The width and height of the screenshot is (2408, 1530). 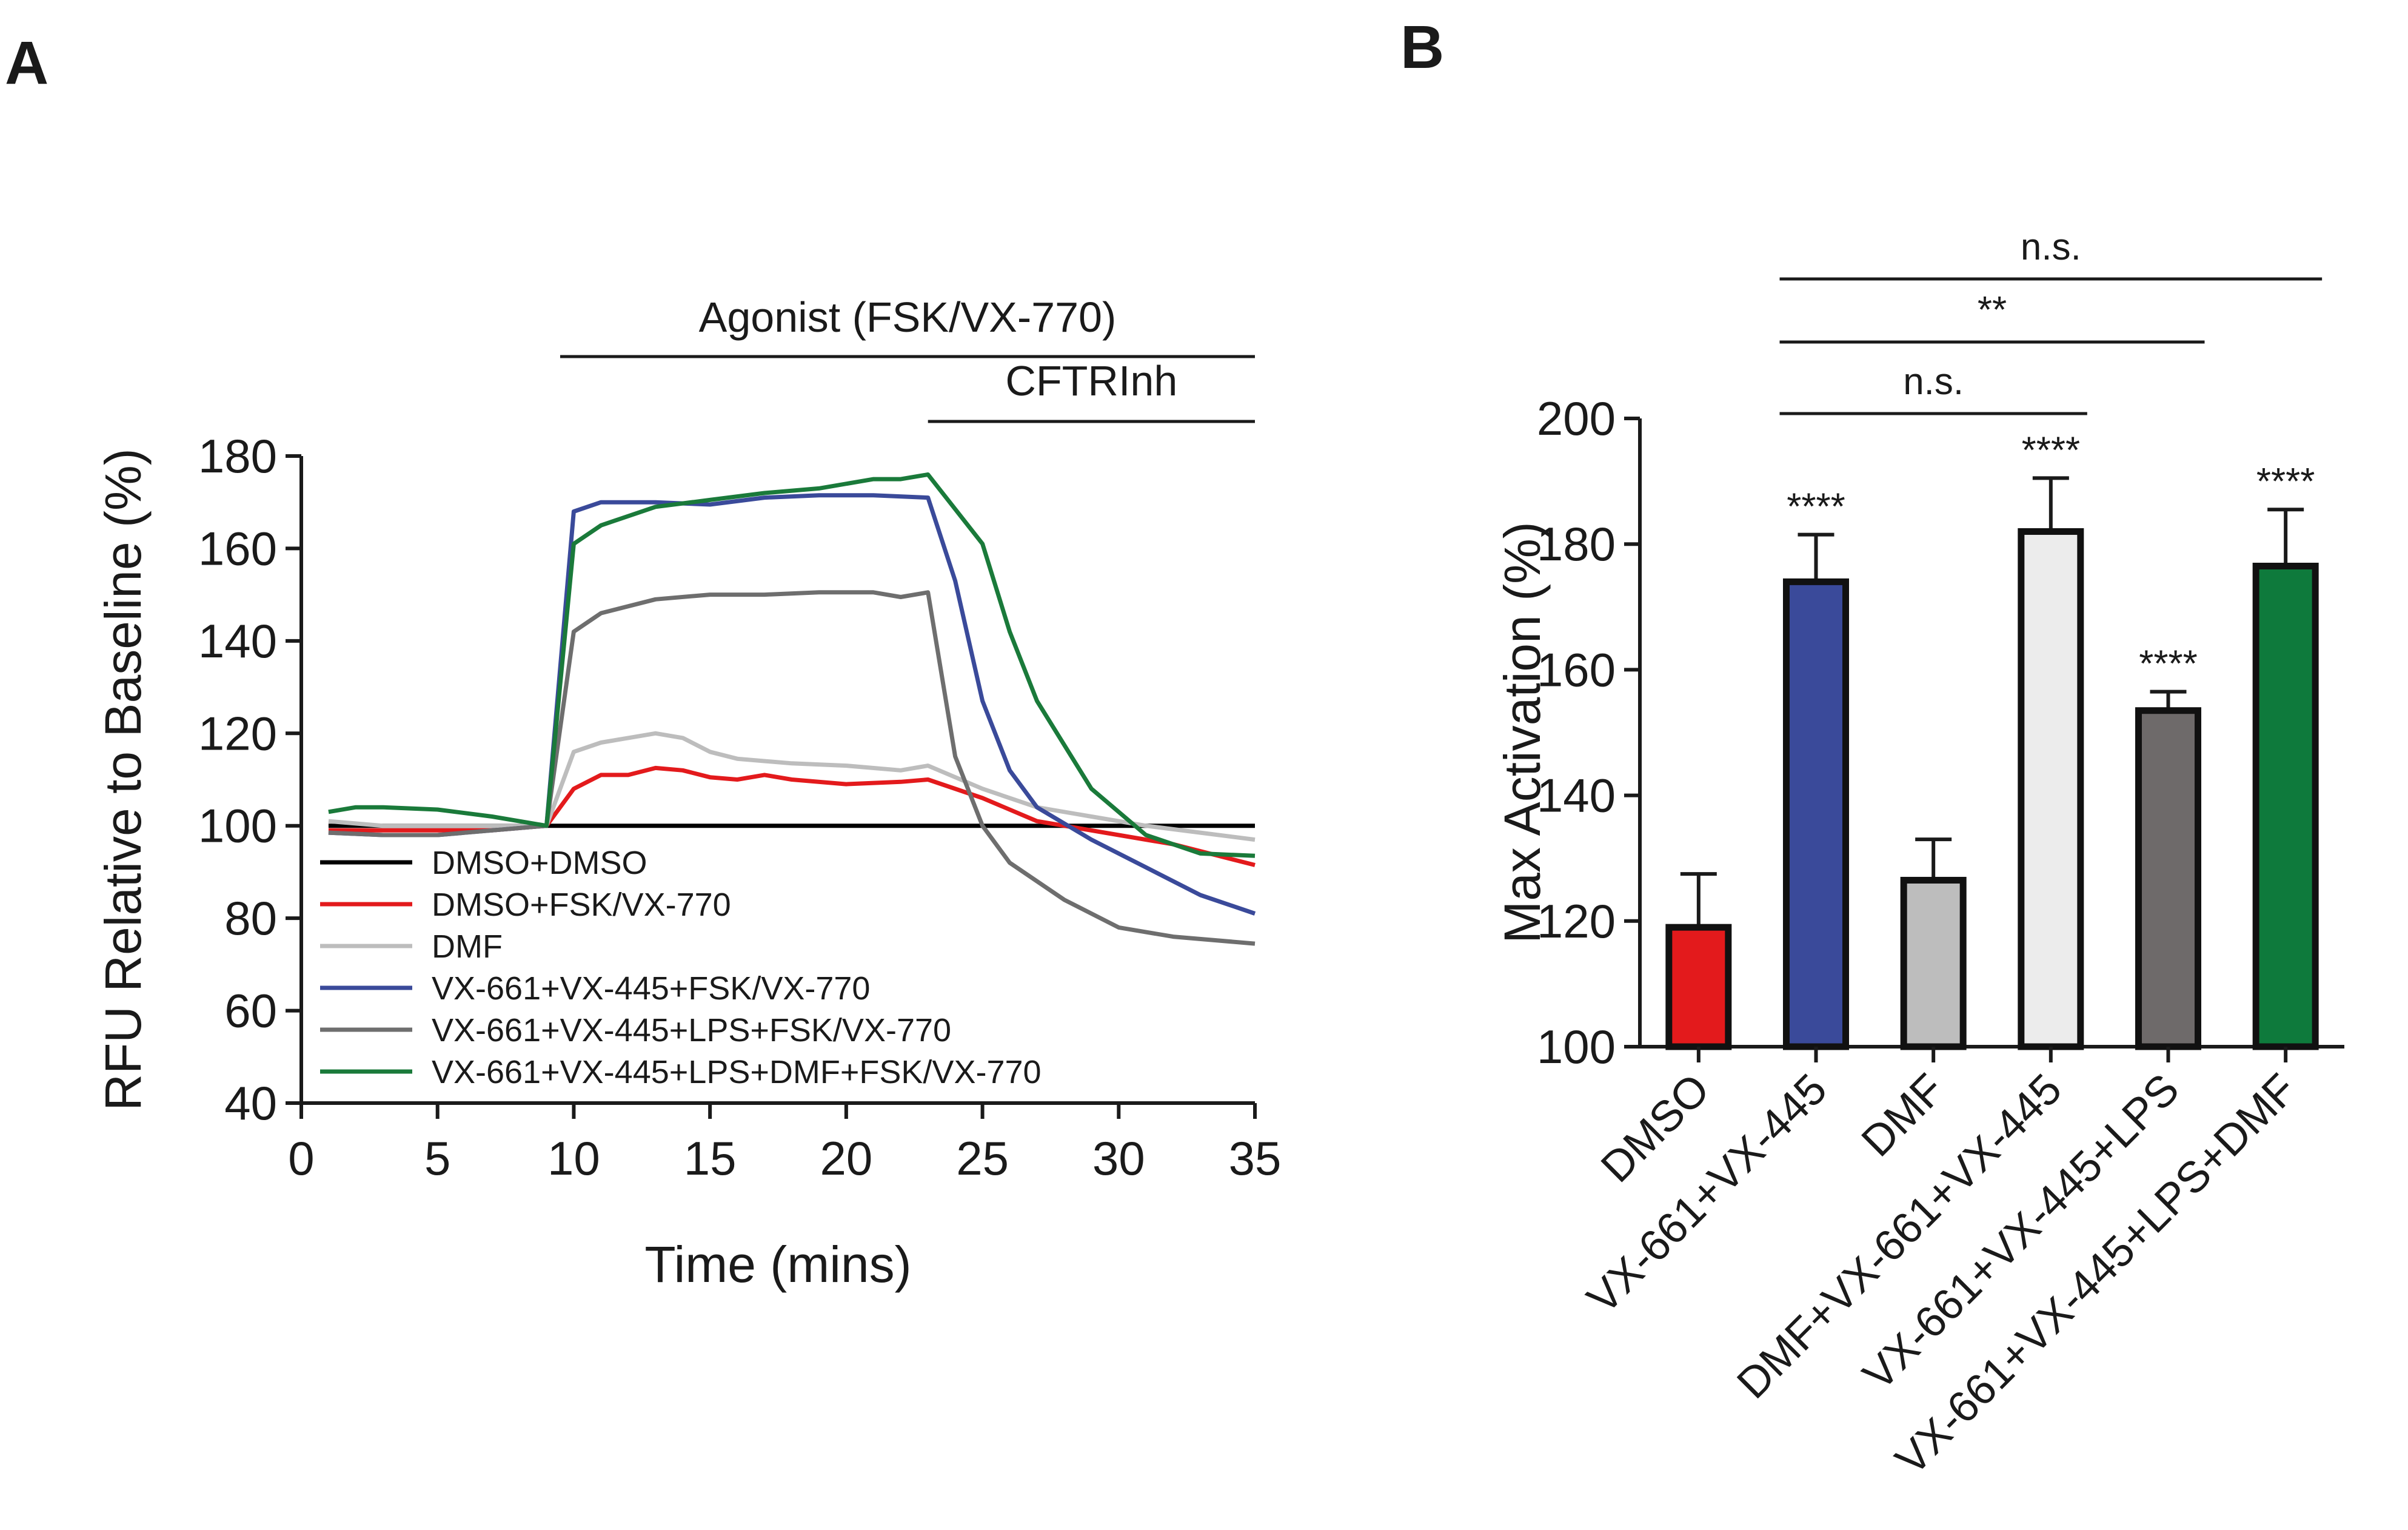 What do you see at coordinates (573, 1158) in the screenshot?
I see `x-tick-label-a: 10` at bounding box center [573, 1158].